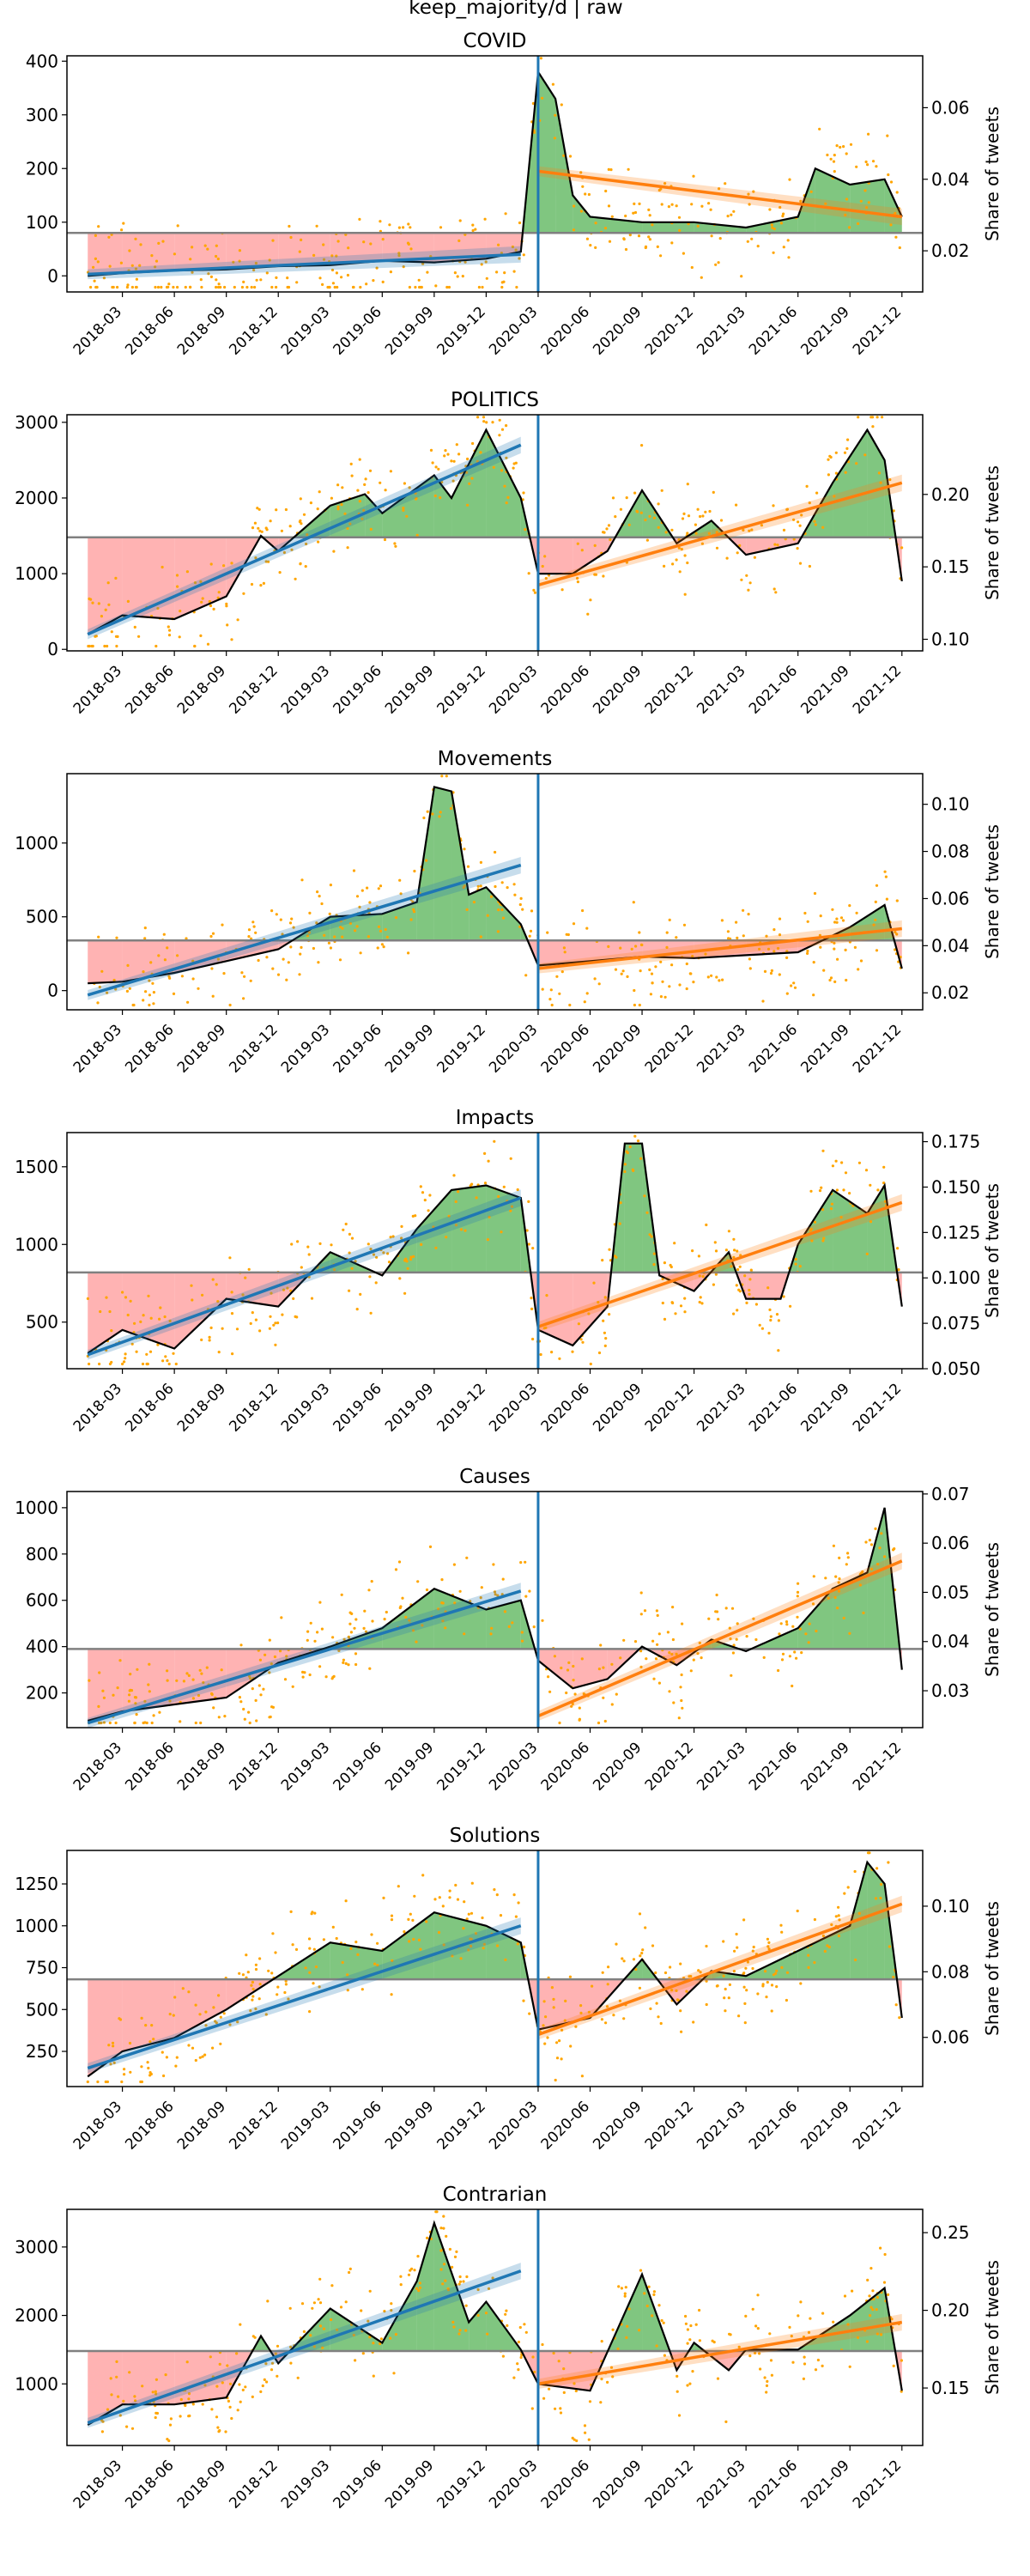 Image resolution: width=1030 pixels, height=2576 pixels. I want to click on y-tick-label: 3000, so click(36, 2247).